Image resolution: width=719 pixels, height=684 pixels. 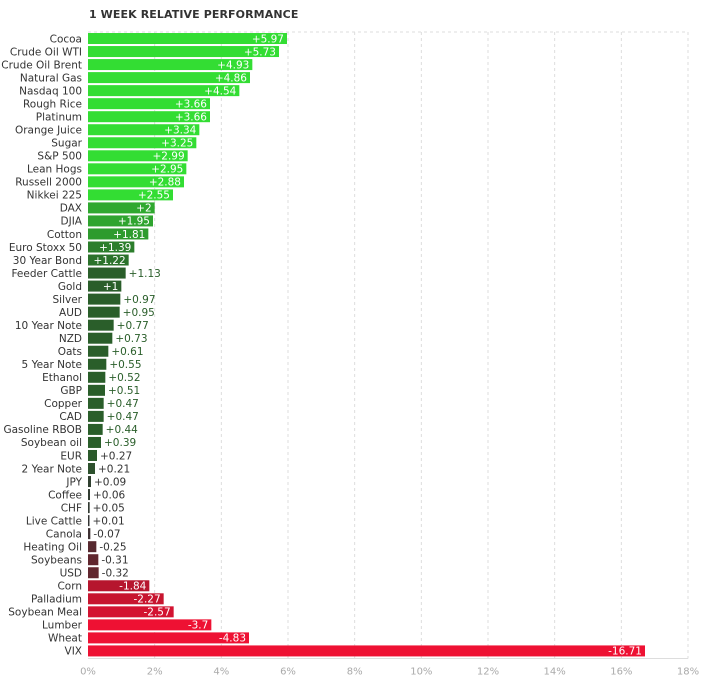 What do you see at coordinates (52, 547) in the screenshot?
I see `category-label: Heating Oil` at bounding box center [52, 547].